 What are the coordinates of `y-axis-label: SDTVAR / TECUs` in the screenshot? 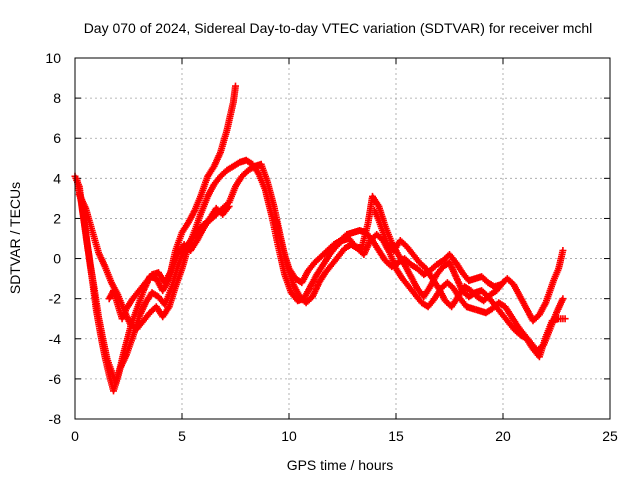 It's located at (15, 238).